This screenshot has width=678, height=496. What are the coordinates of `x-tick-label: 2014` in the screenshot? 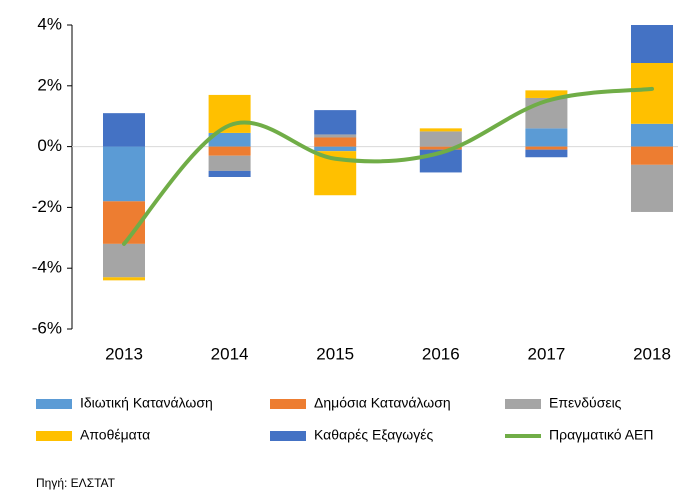 It's located at (230, 353).